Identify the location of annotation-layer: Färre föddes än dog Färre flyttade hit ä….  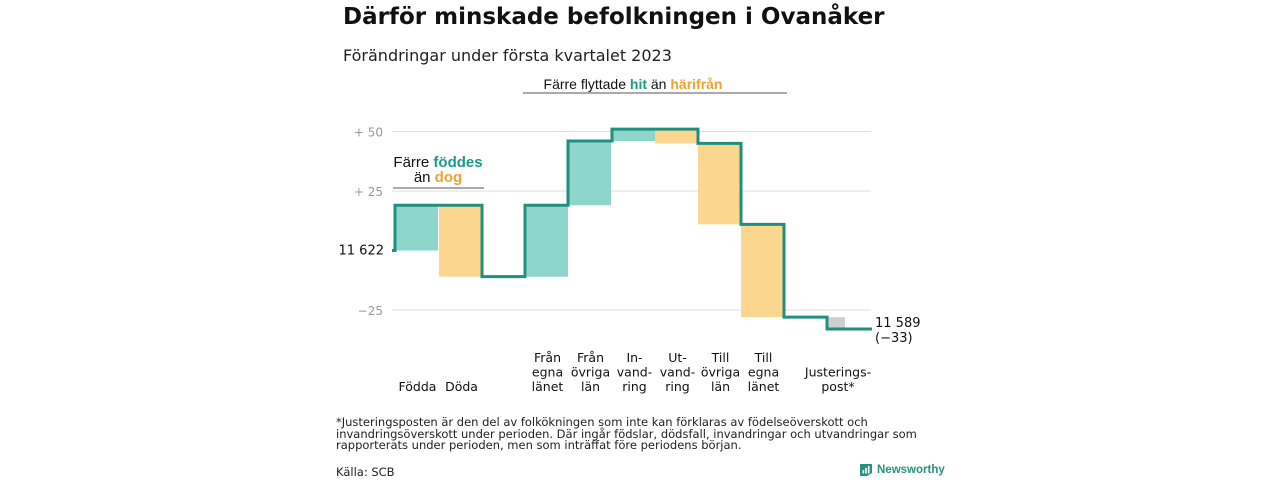
(590, 132).